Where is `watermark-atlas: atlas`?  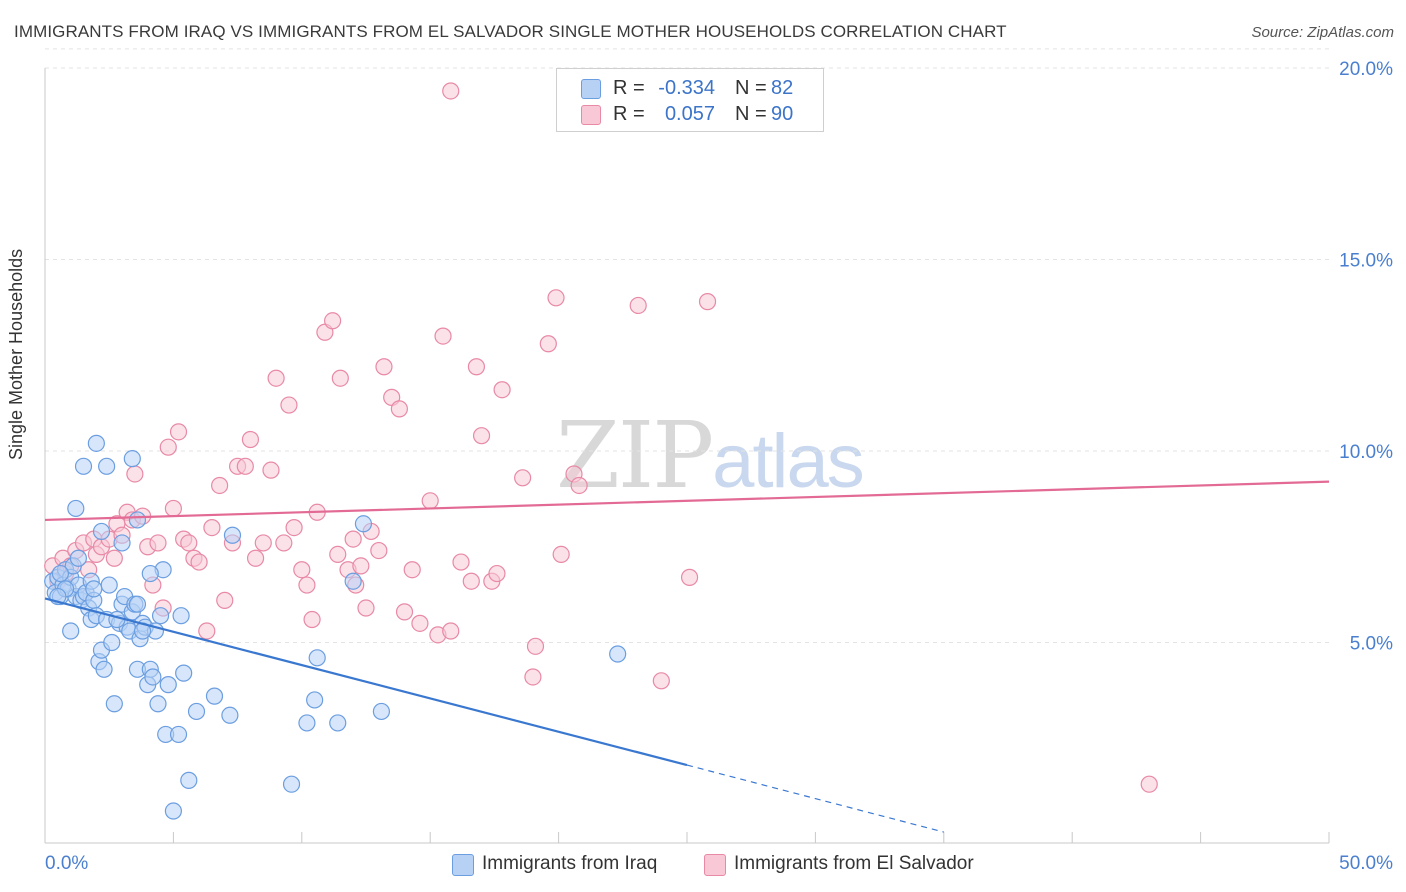
watermark-atlas: atlas is located at coordinates (788, 461).